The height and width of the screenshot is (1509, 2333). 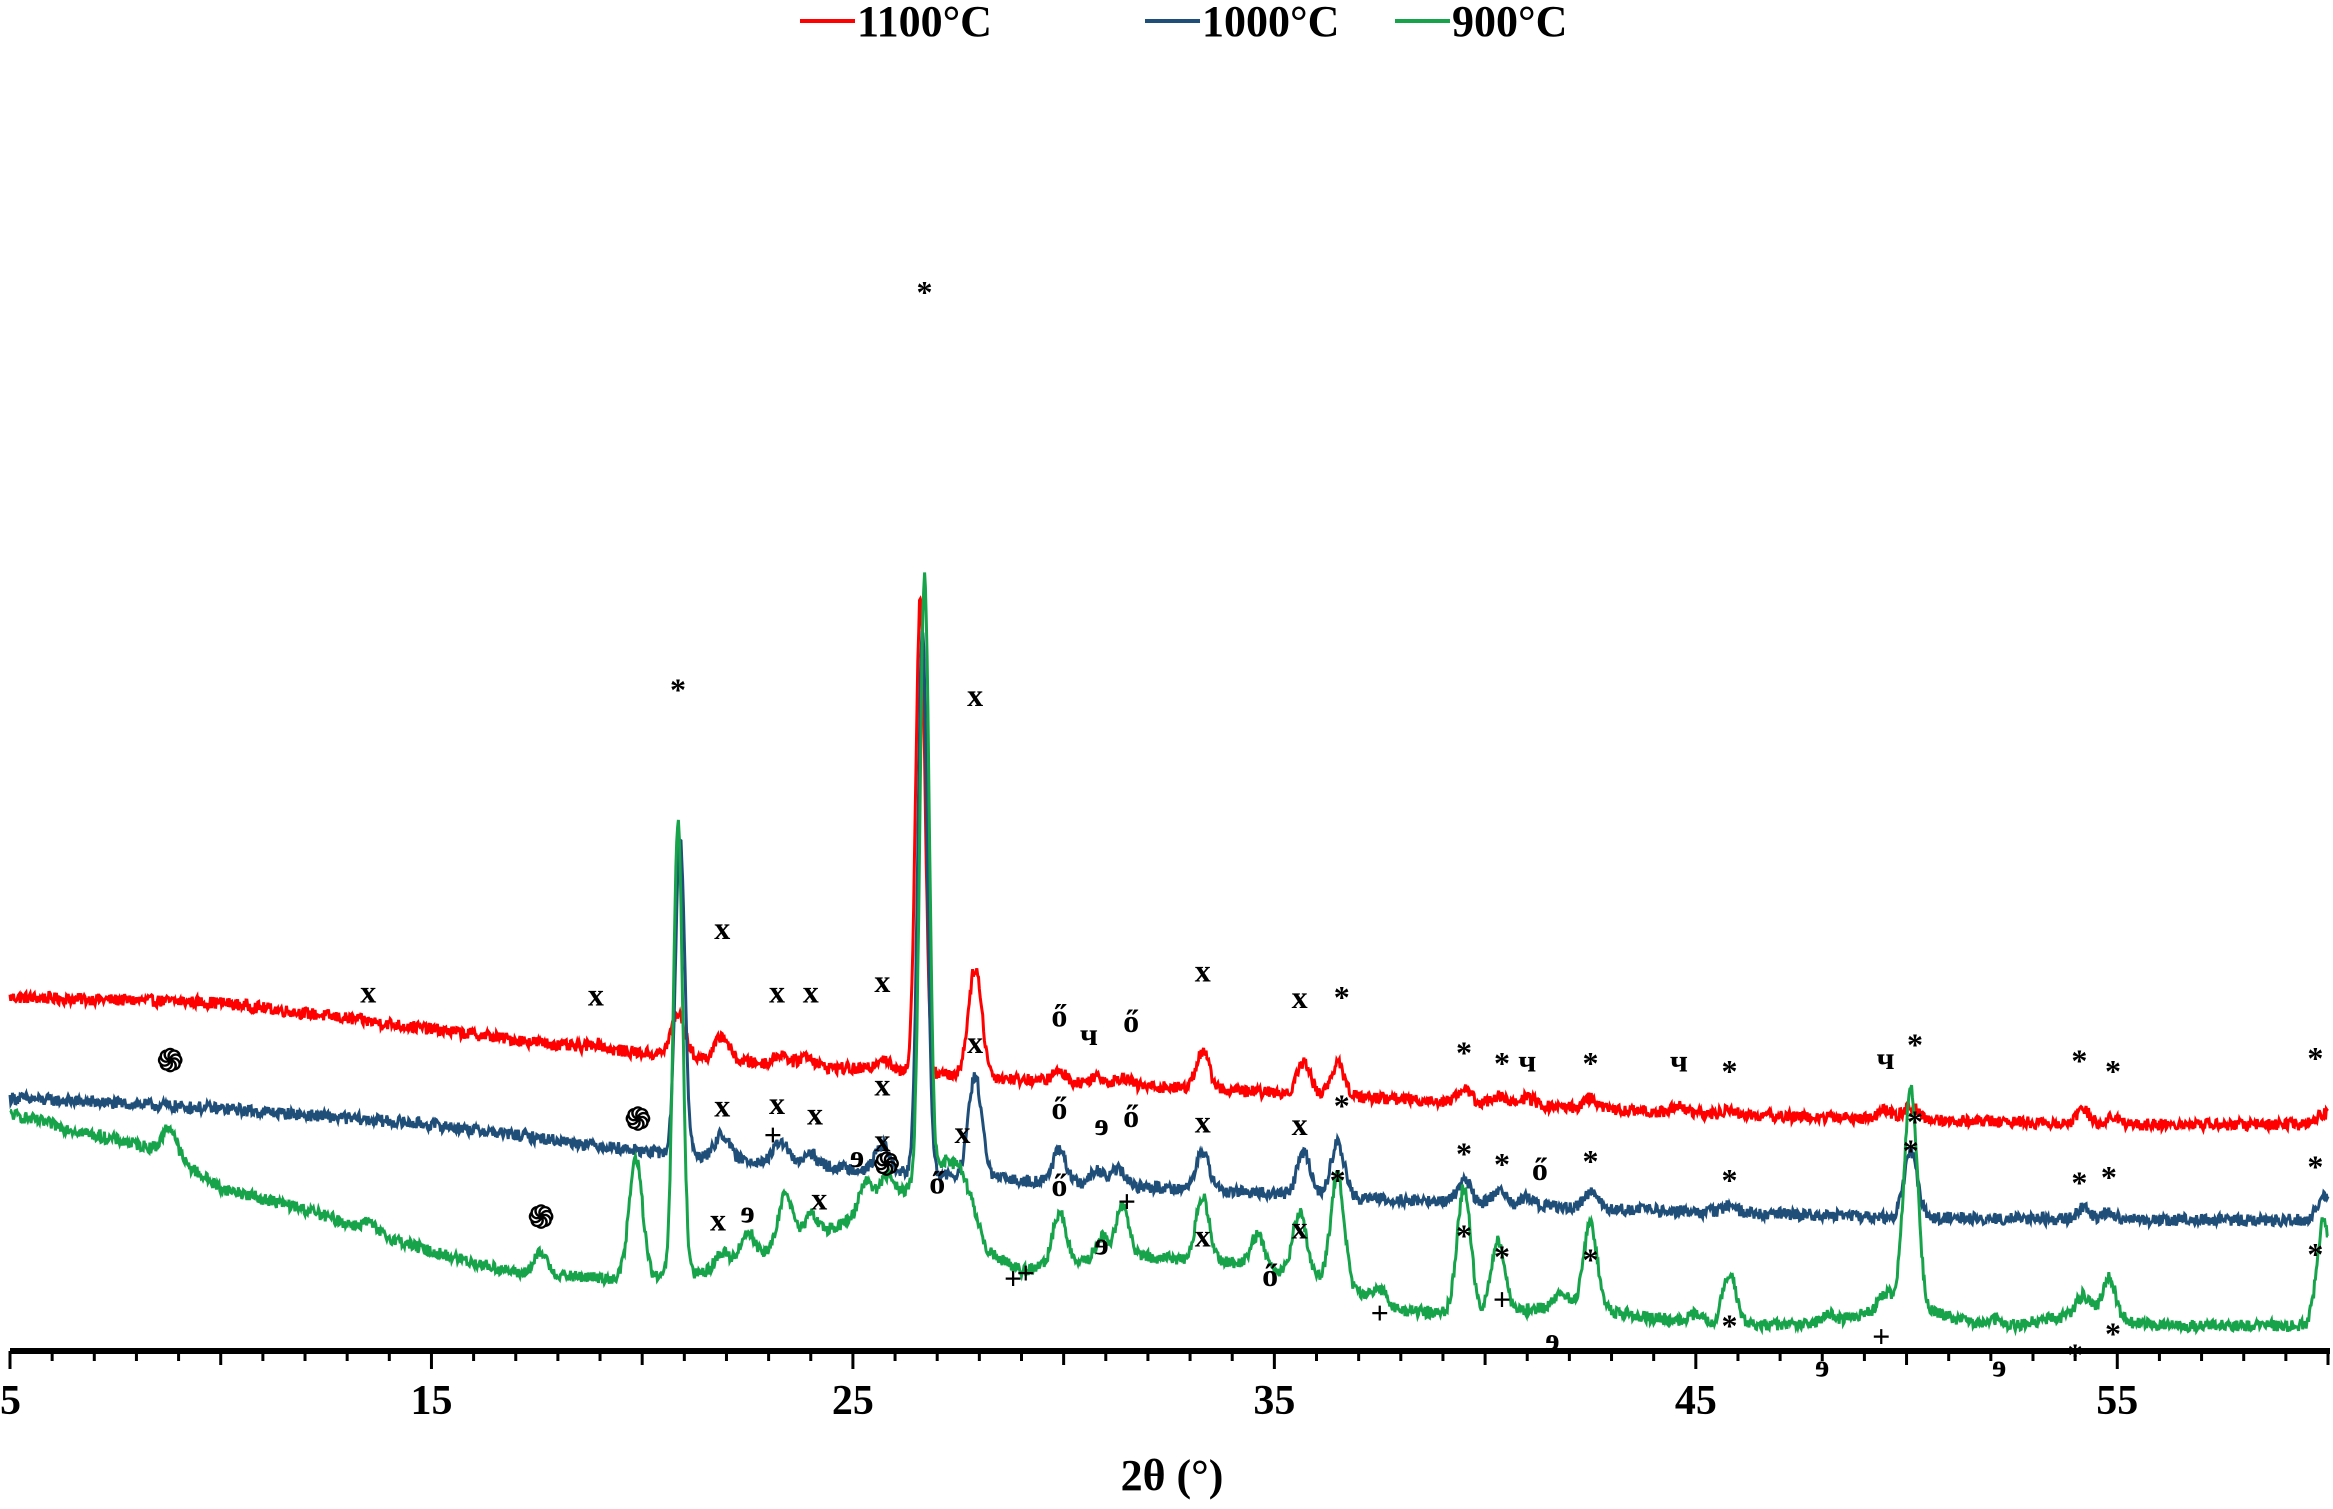 I want to click on x-tick-label: 35, so click(x=1274, y=1401).